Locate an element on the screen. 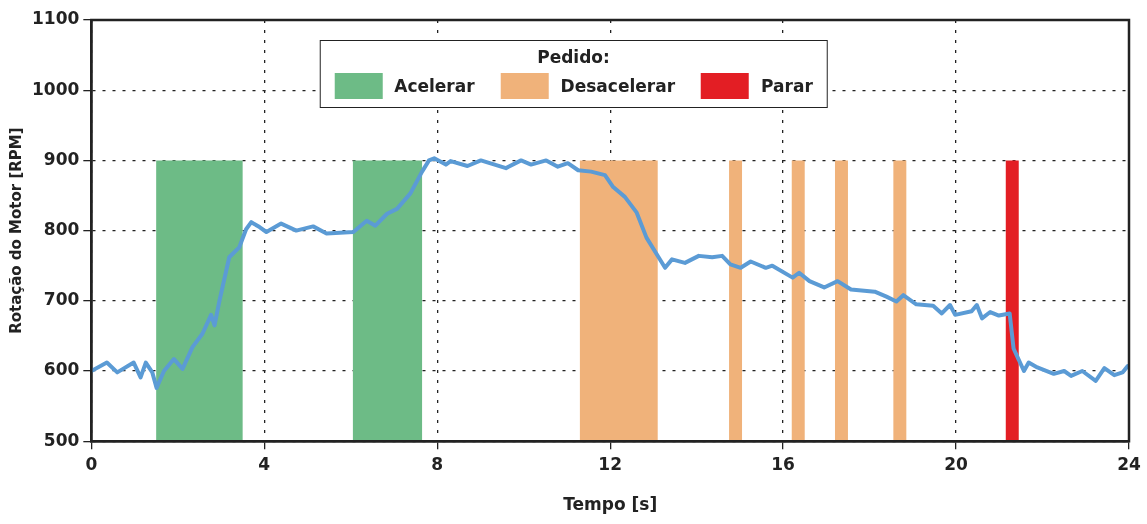  legend-label: Parar is located at coordinates (787, 86).